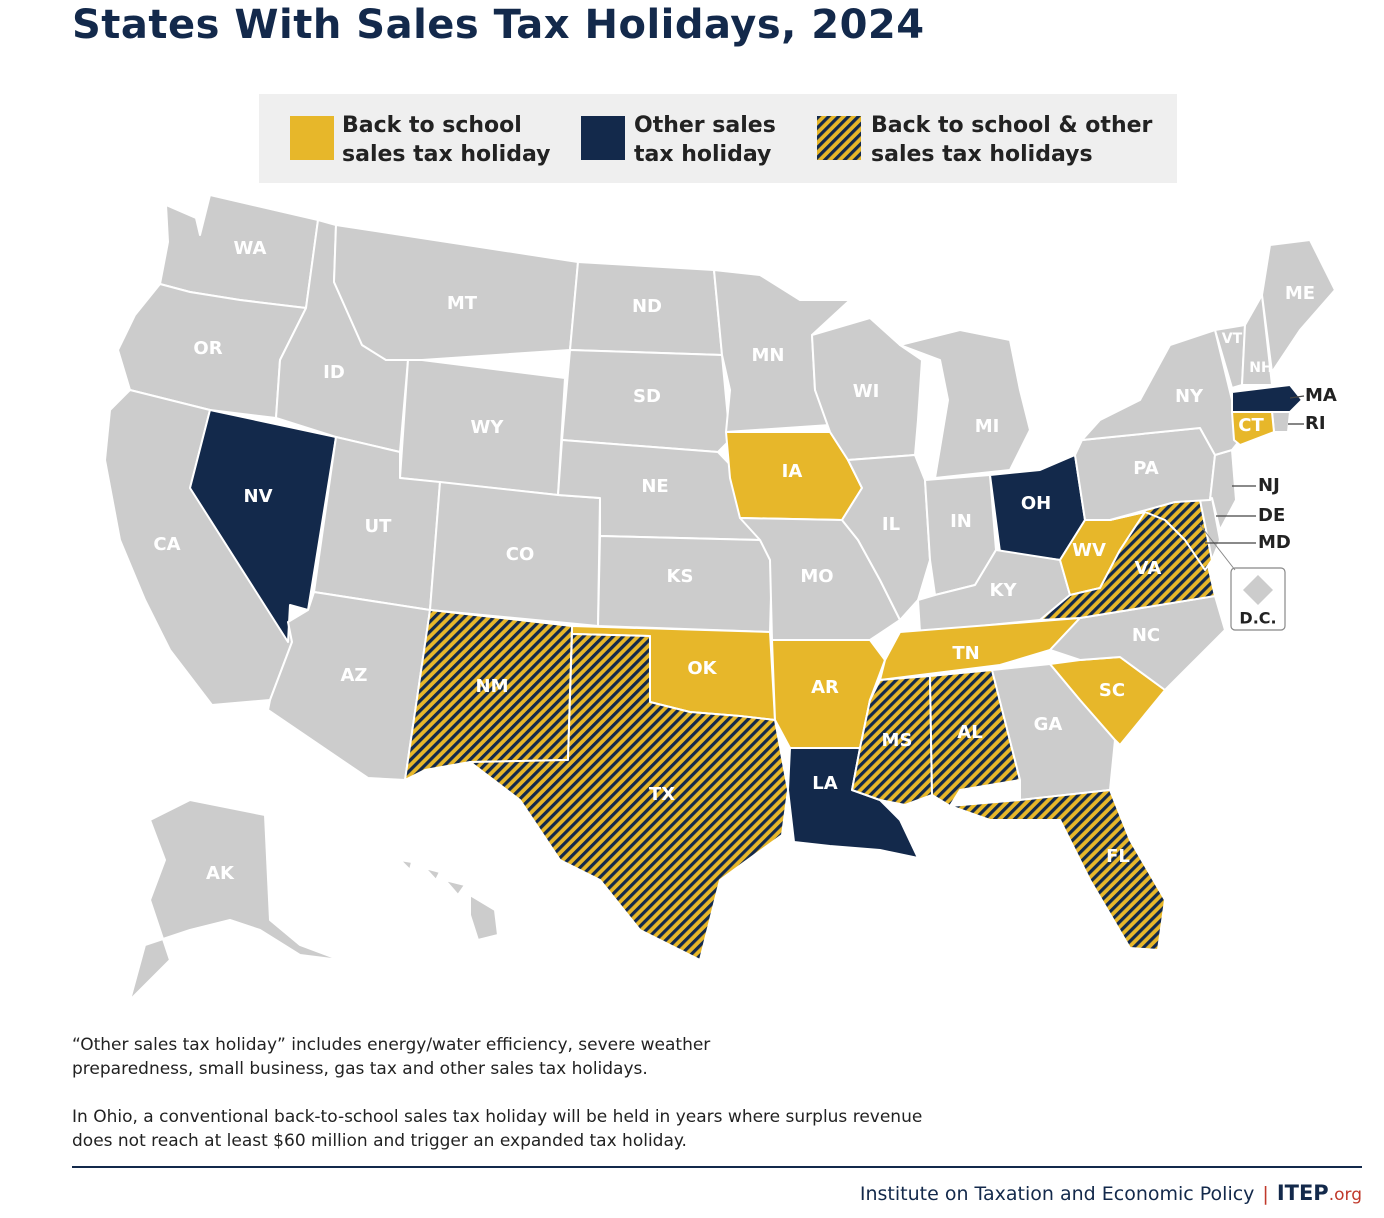 The width and height of the screenshot is (1384, 1218). I want to click on label-tn: TN, so click(965, 653).